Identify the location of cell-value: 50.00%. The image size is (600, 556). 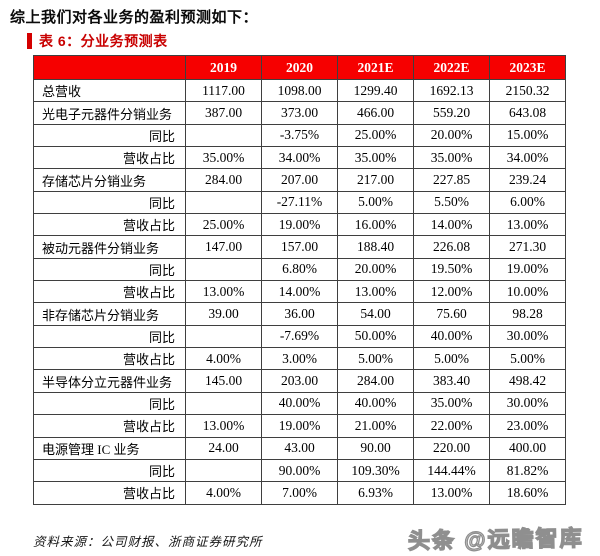
(375, 336).